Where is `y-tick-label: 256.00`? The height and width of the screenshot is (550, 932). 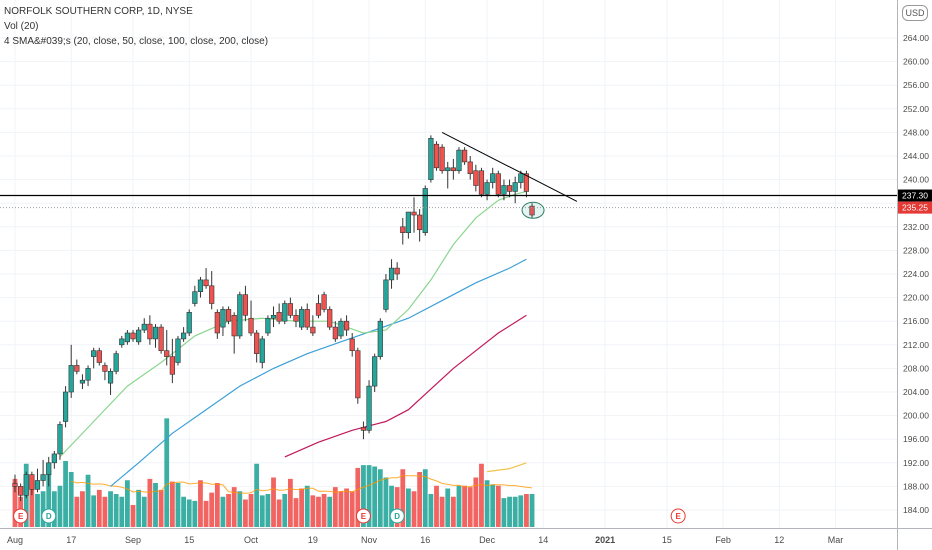
y-tick-label: 256.00 is located at coordinates (916, 85).